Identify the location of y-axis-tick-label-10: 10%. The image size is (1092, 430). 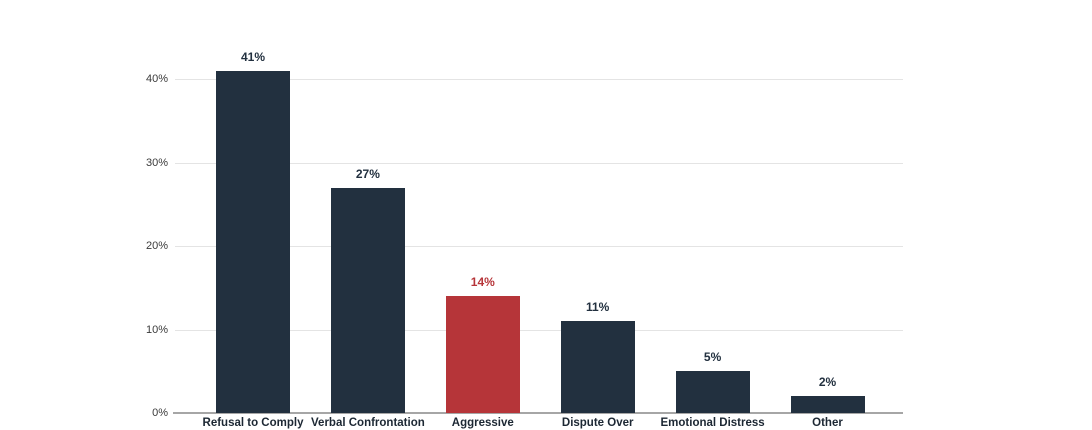
(156, 329).